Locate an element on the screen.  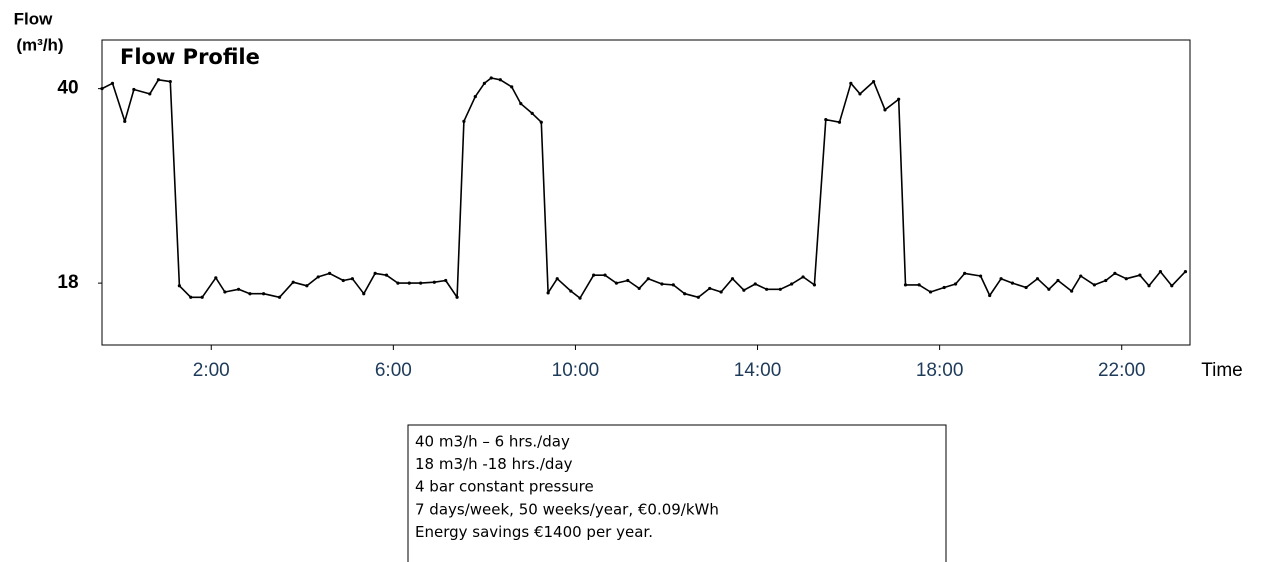
y-tick-label: 40 is located at coordinates (67, 88).